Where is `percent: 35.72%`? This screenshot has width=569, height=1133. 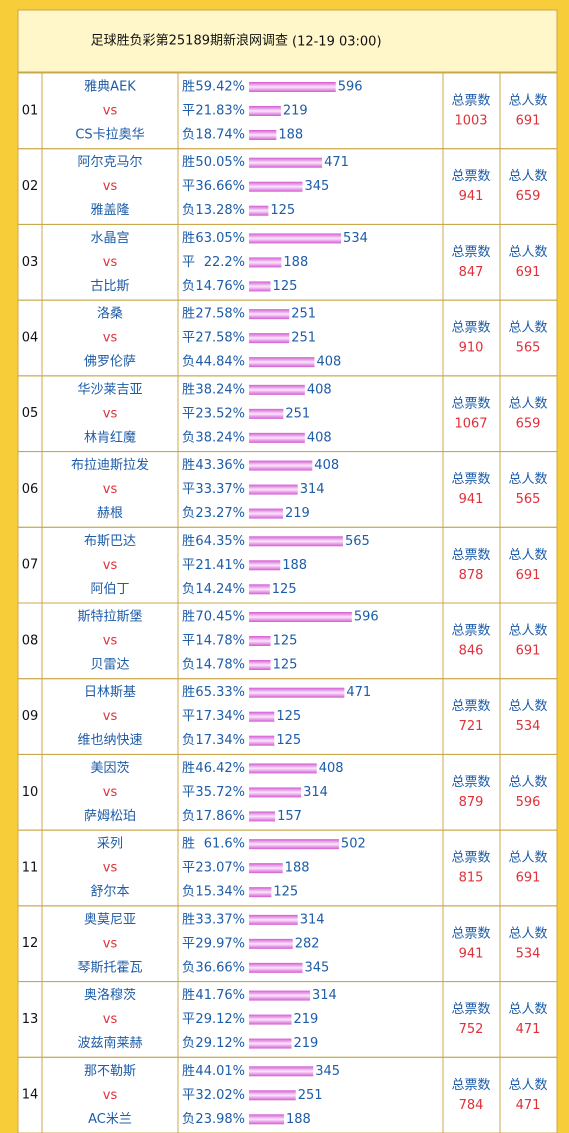 percent: 35.72% is located at coordinates (220, 792).